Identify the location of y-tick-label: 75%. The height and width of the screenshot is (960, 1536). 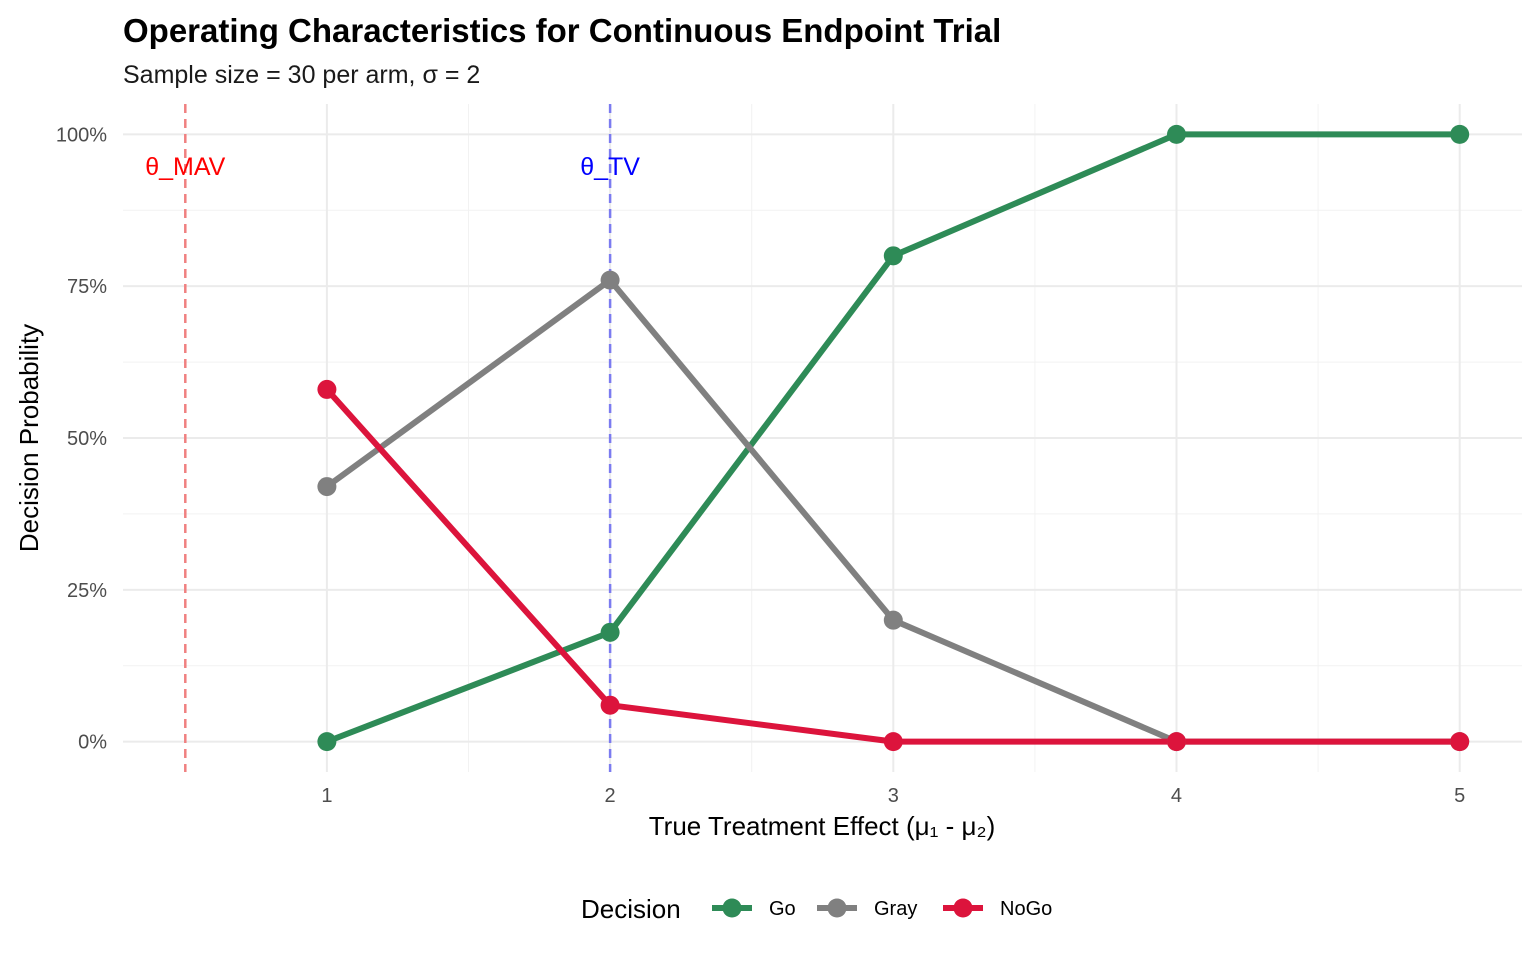
(87, 287).